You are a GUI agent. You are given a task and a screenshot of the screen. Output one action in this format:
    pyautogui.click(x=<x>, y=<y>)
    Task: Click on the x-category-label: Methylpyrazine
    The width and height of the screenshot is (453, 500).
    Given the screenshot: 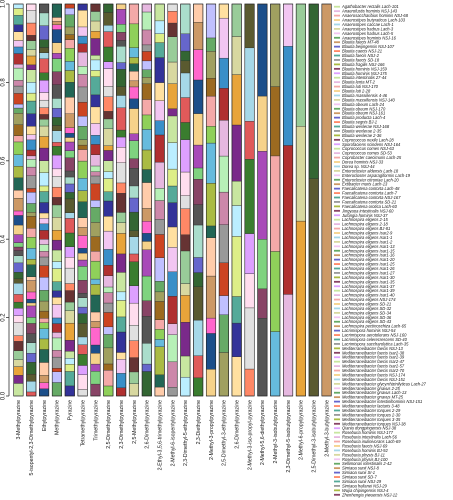 What is the action you would take?
    pyautogui.click(x=58, y=417)
    